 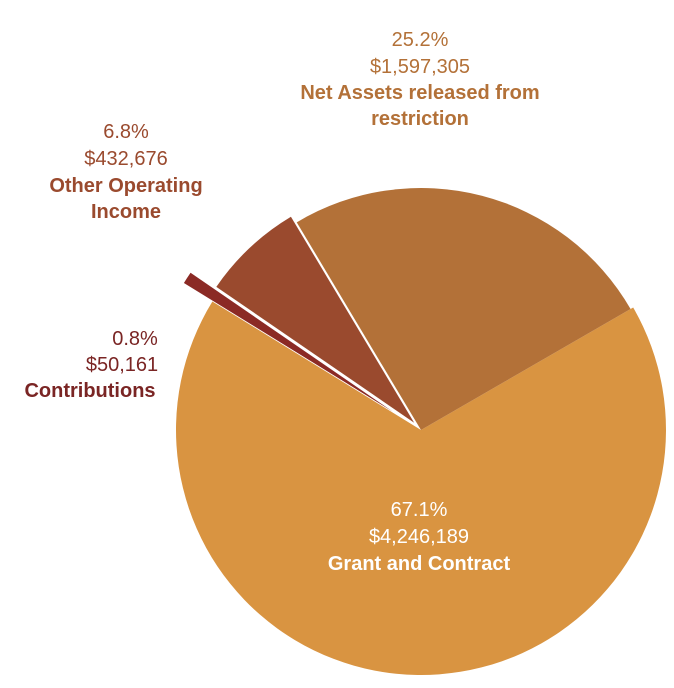 I want to click on label-name-other-operating-line2: Income, so click(x=126, y=212).